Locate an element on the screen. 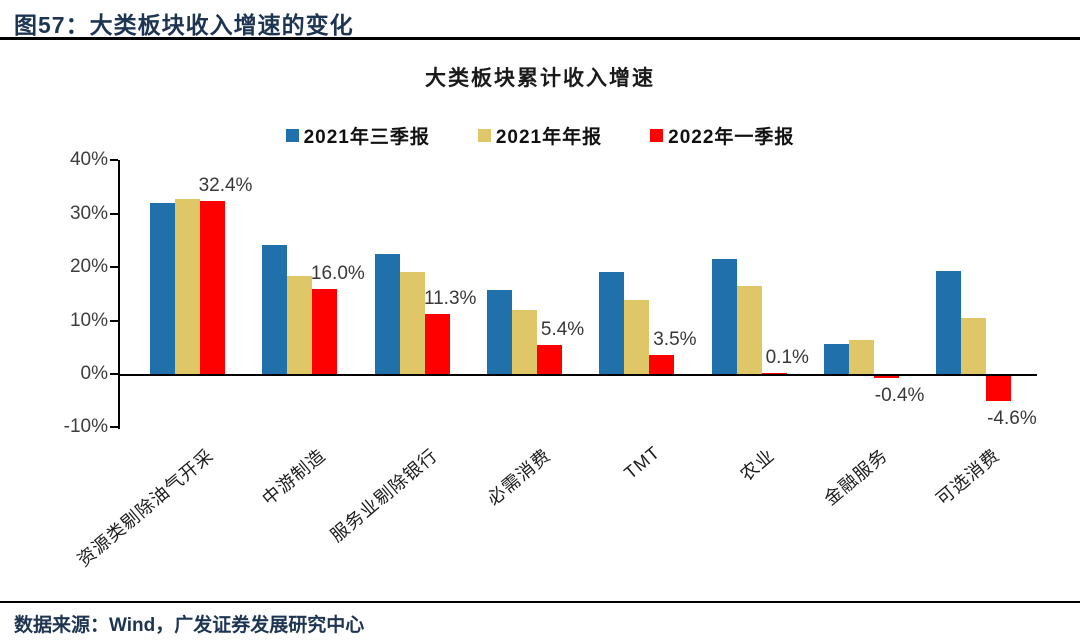  bar-2021年三季报-金融服务 is located at coordinates (837, 358).